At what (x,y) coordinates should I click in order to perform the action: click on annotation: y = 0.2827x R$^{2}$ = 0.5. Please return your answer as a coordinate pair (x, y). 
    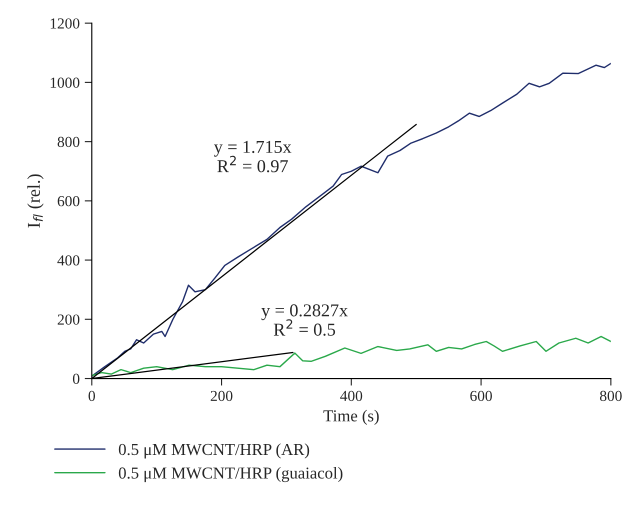
    Looking at the image, I should click on (304, 320).